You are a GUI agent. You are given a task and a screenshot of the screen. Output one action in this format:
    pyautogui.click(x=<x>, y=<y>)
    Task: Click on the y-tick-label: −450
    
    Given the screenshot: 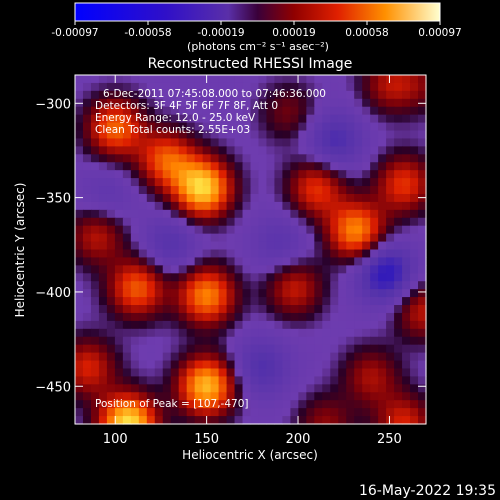 What is the action you would take?
    pyautogui.click(x=53, y=387)
    